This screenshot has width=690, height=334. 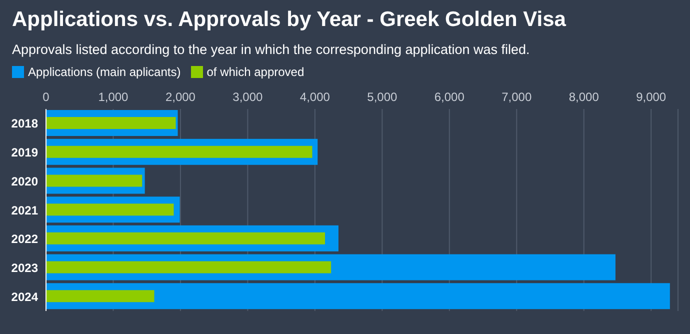 What do you see at coordinates (382, 97) in the screenshot?
I see `x-tick-label: 5,000` at bounding box center [382, 97].